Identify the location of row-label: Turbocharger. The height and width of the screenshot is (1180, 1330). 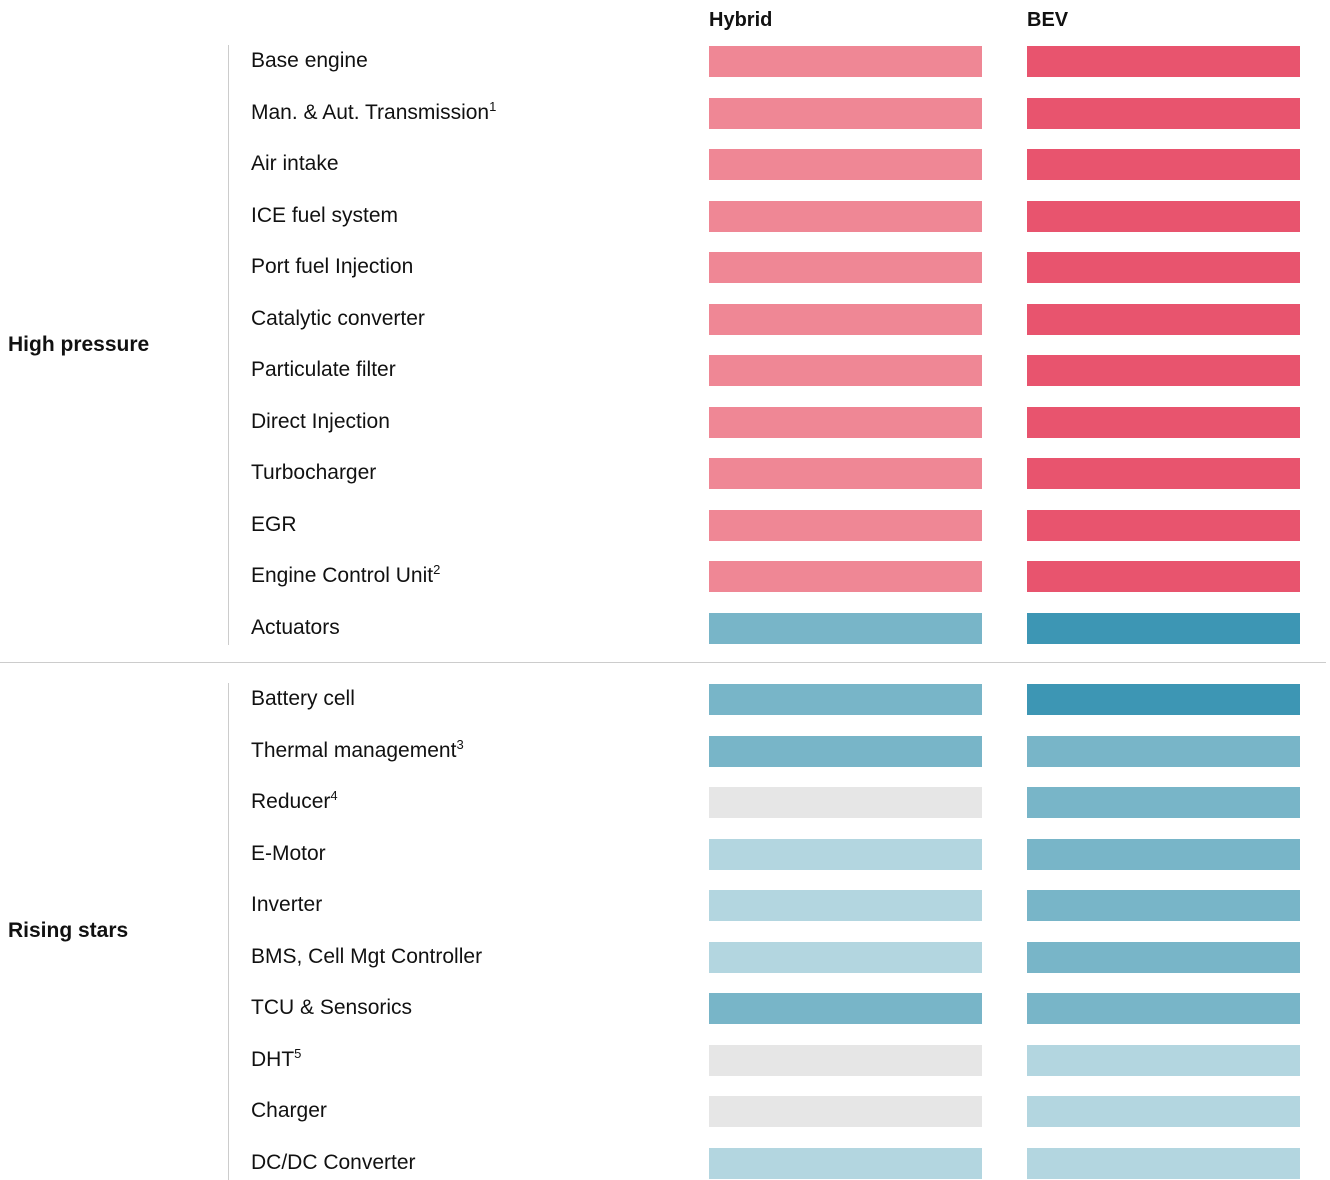
(313, 473).